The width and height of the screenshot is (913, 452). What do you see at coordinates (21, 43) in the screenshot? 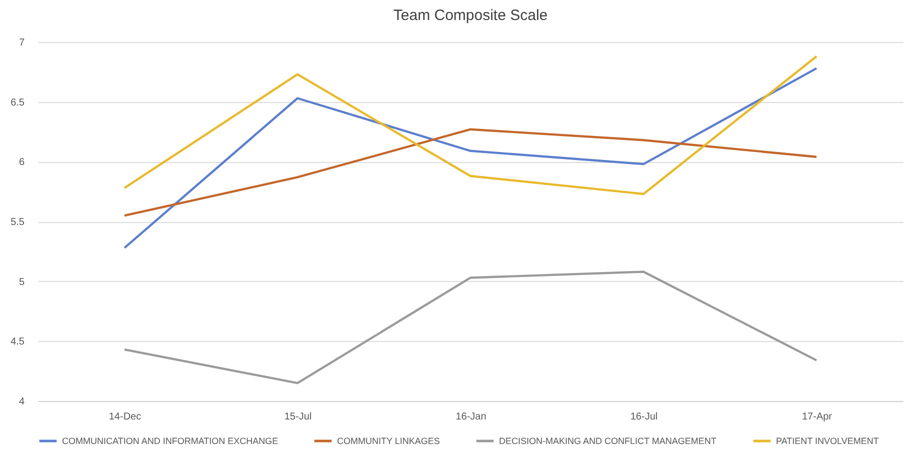
I see `y-tick-label: 7` at bounding box center [21, 43].